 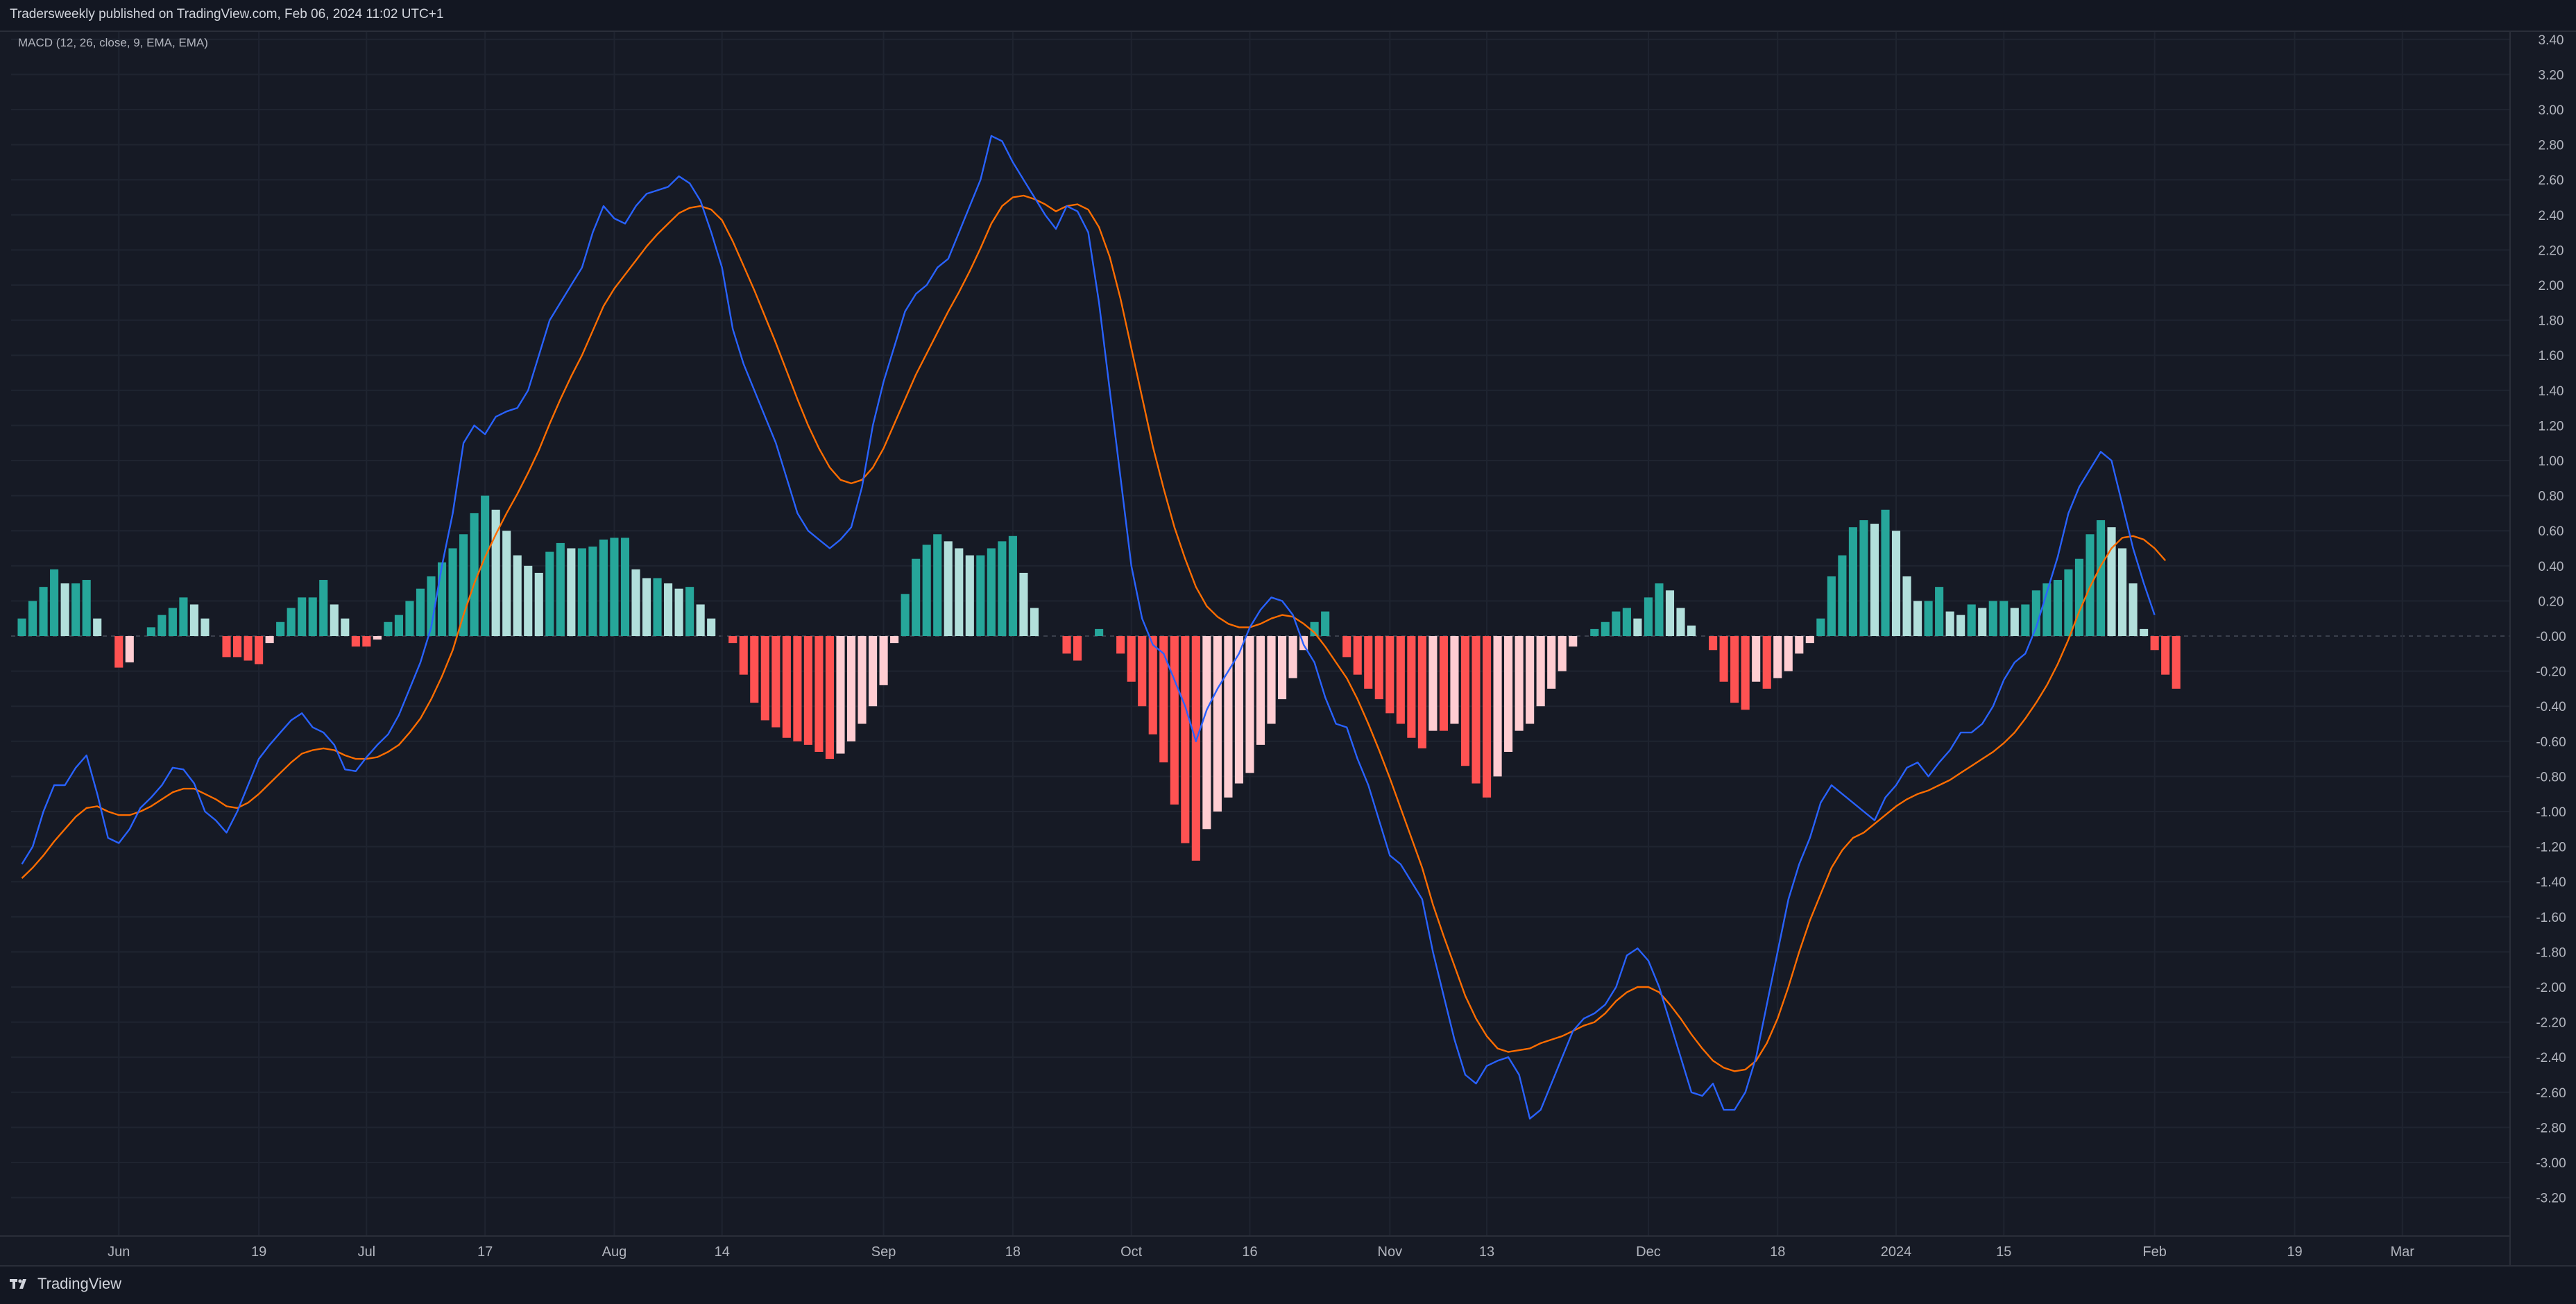 What do you see at coordinates (2551, 918) in the screenshot?
I see `y-tick-label: -1.60` at bounding box center [2551, 918].